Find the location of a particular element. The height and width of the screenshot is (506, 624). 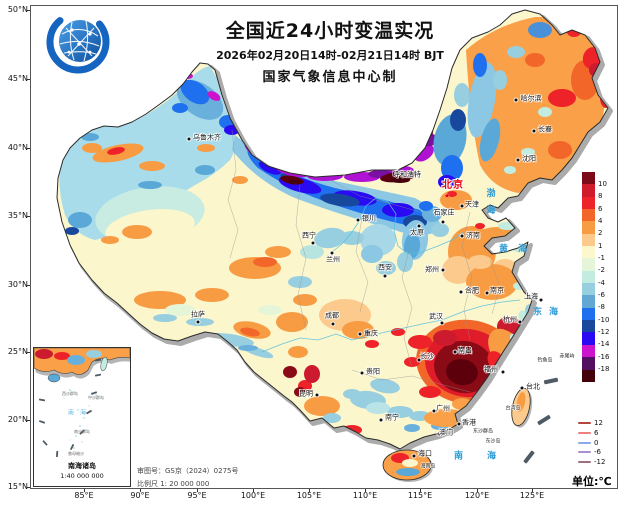

lat-label: 50°N is located at coordinates (17, 9).